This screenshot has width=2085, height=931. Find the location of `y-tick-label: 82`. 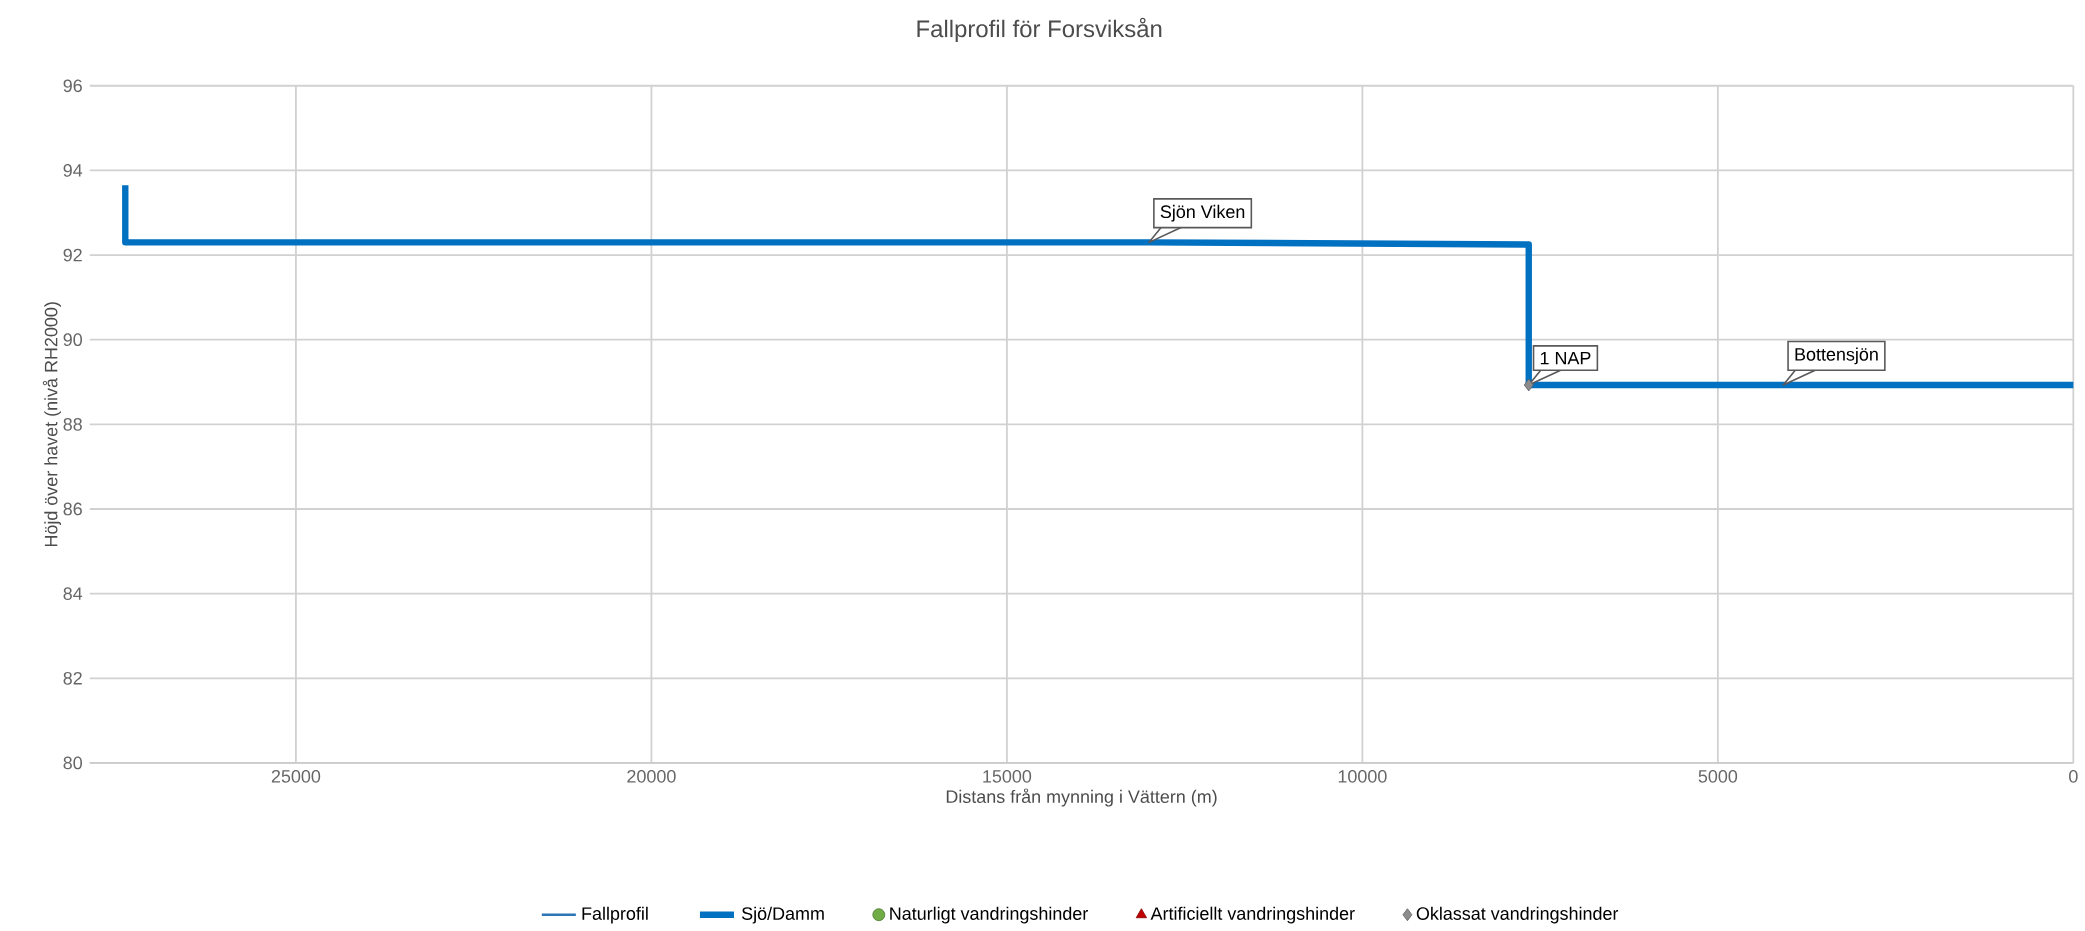

y-tick-label: 82 is located at coordinates (72, 678).